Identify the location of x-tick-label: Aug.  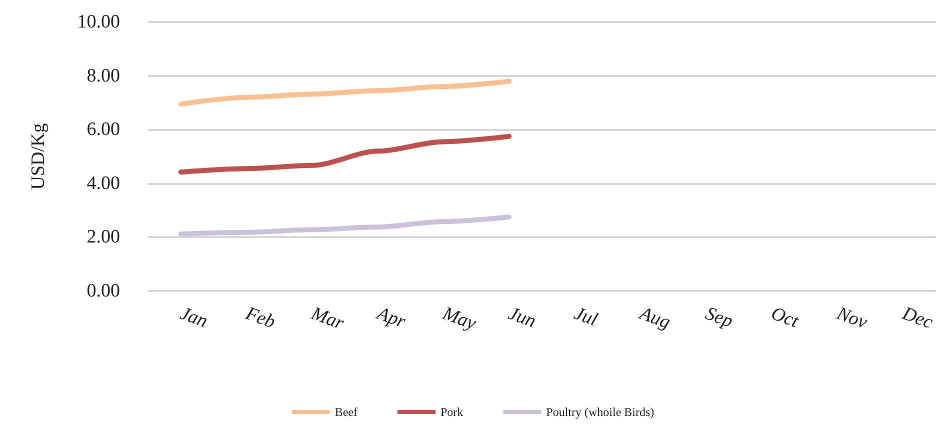
(654, 318).